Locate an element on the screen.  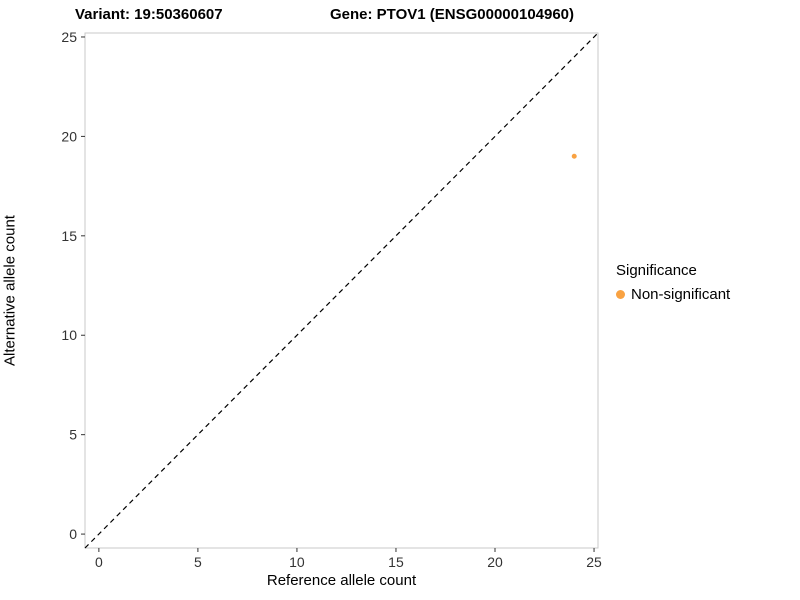
y-tick-label: 25 is located at coordinates (69, 37).